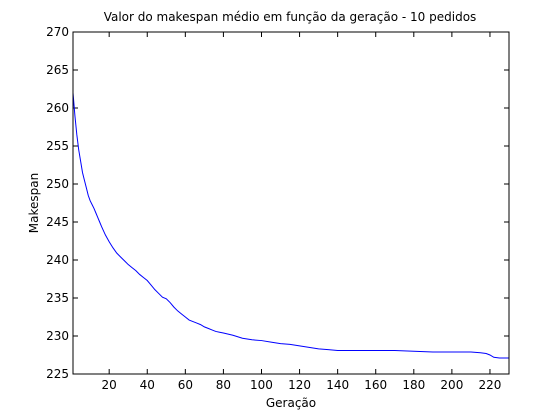 Image resolution: width=560 pixels, height=420 pixels. I want to click on y-tick-label: 255, so click(57, 146).